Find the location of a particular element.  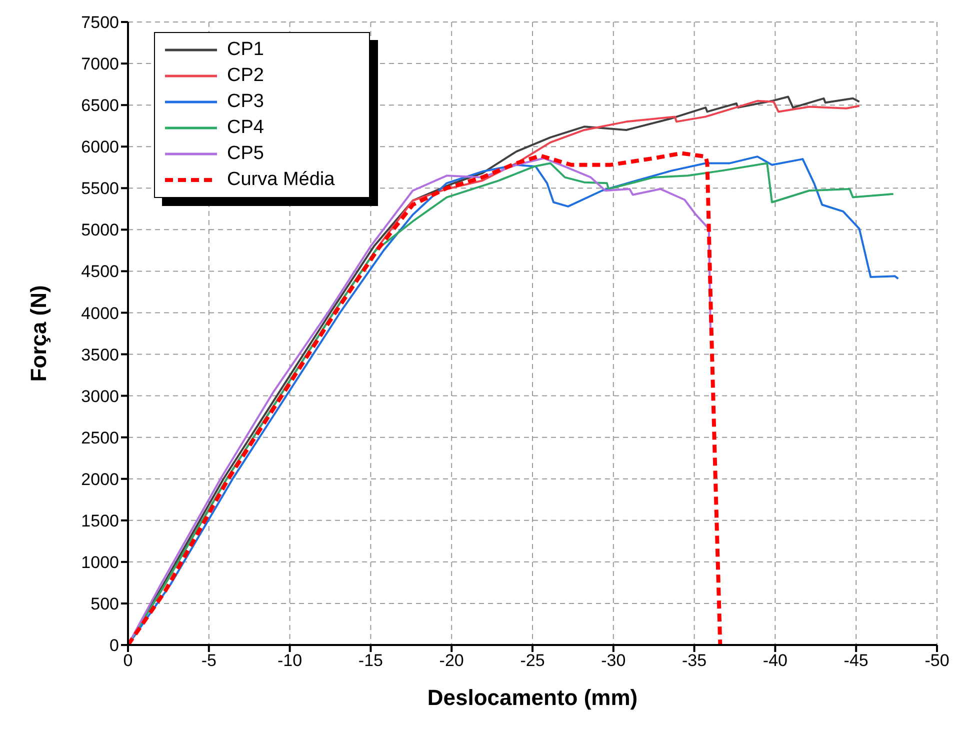

x-tick-label: 0 is located at coordinates (128, 660).